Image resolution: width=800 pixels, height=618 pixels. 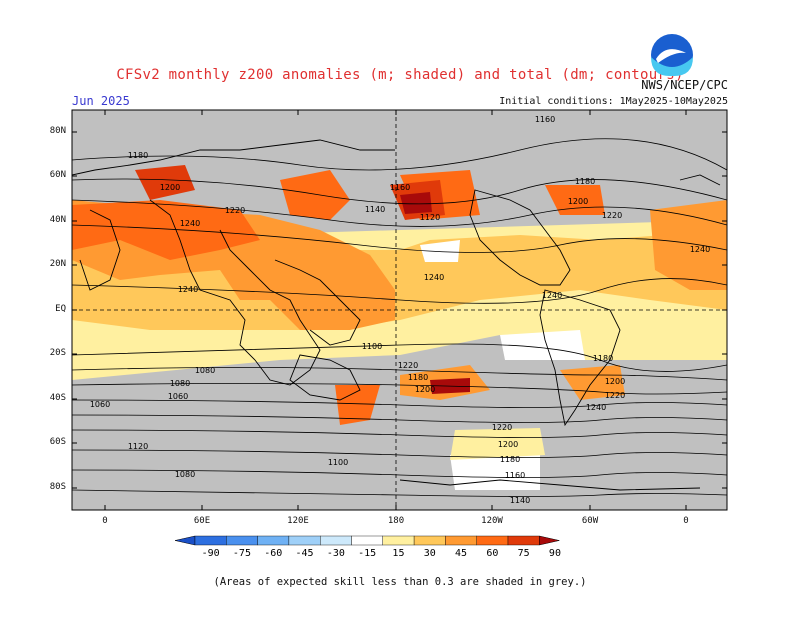 What do you see at coordinates (549, 540) in the screenshot?
I see `colorbar-arrow-high` at bounding box center [549, 540].